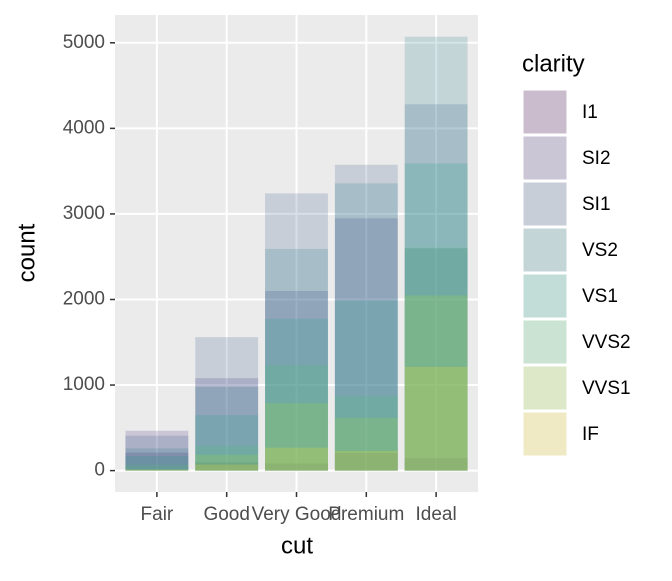  I want to click on legend-label: SI2, so click(596, 158).